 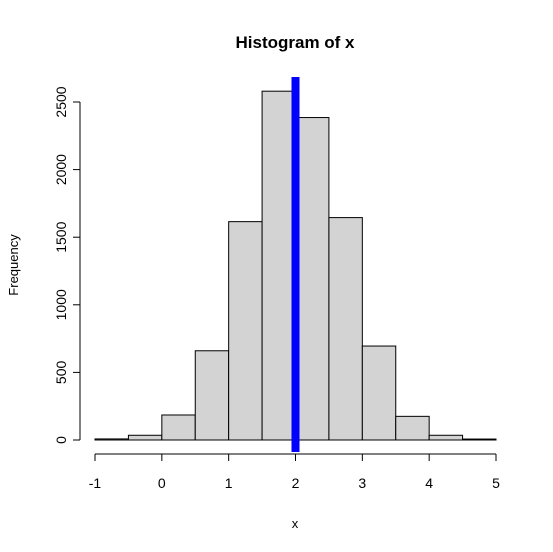 I want to click on x-axis: -1 0 1 2 3 4 5, so click(x=294, y=472).